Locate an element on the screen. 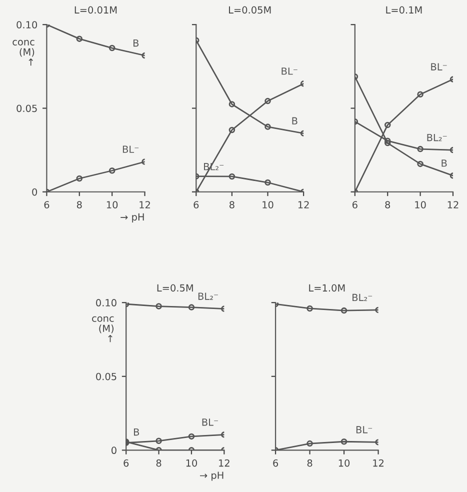 The image size is (467, 492). chart-title: L=0.05M is located at coordinates (250, 10).